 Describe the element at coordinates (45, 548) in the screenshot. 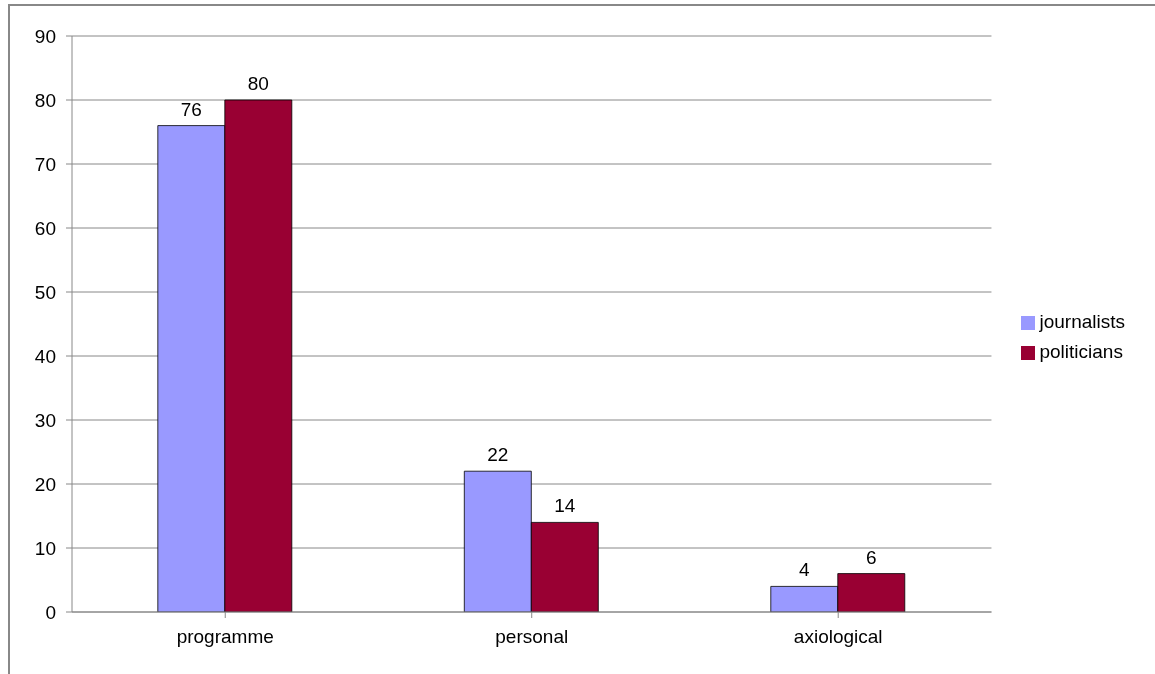

I see `y-tick-label: 10` at that location.